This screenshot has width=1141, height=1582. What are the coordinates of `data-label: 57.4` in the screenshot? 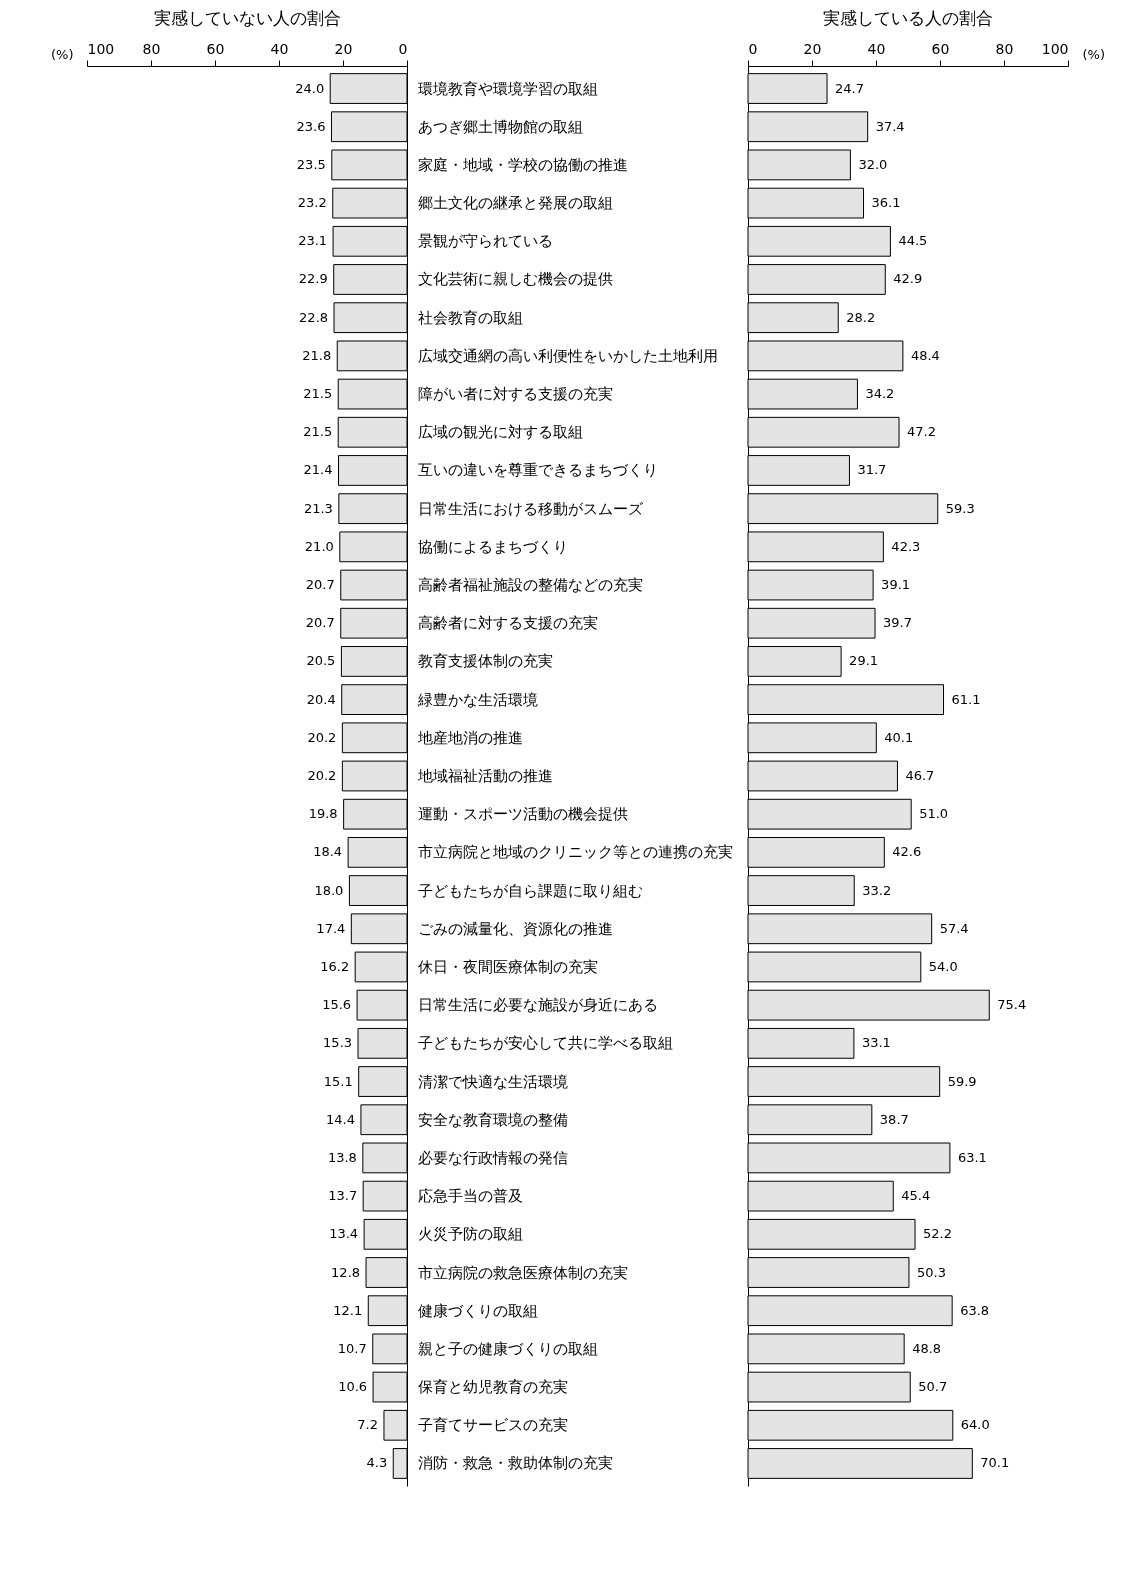 It's located at (954, 928).